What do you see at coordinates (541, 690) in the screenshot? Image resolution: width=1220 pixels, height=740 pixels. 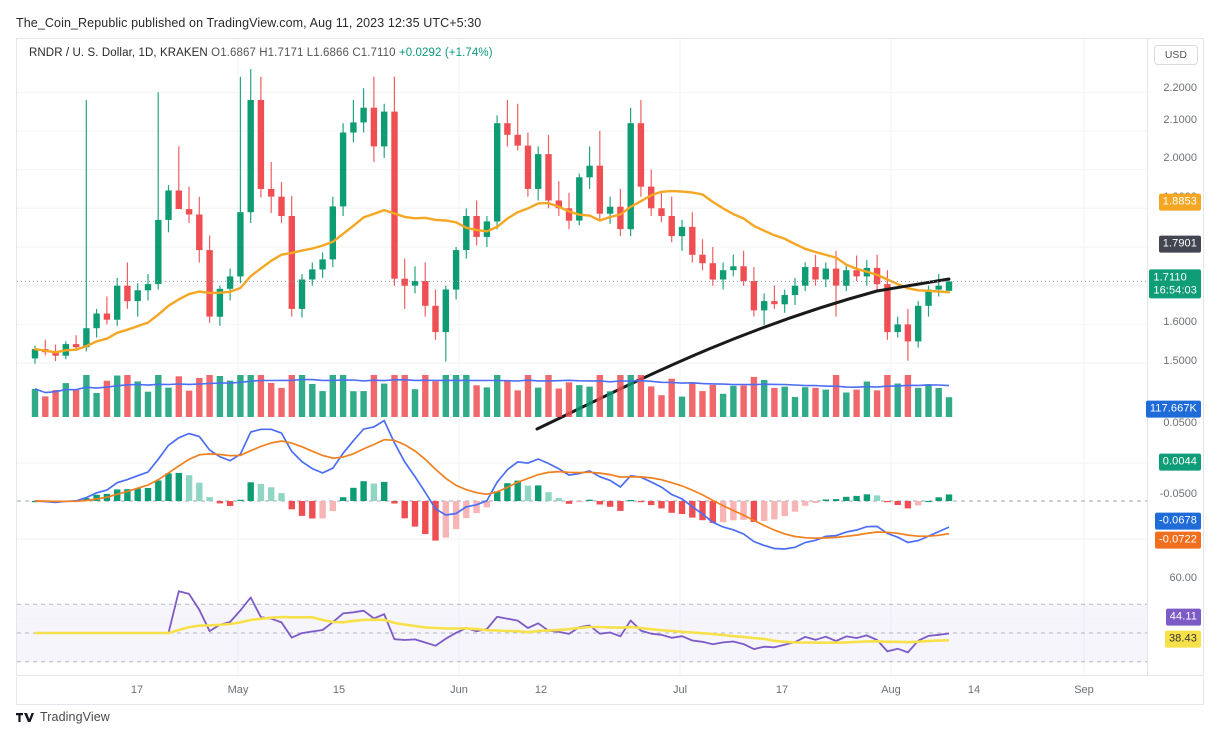 I see `time-tick: 12` at bounding box center [541, 690].